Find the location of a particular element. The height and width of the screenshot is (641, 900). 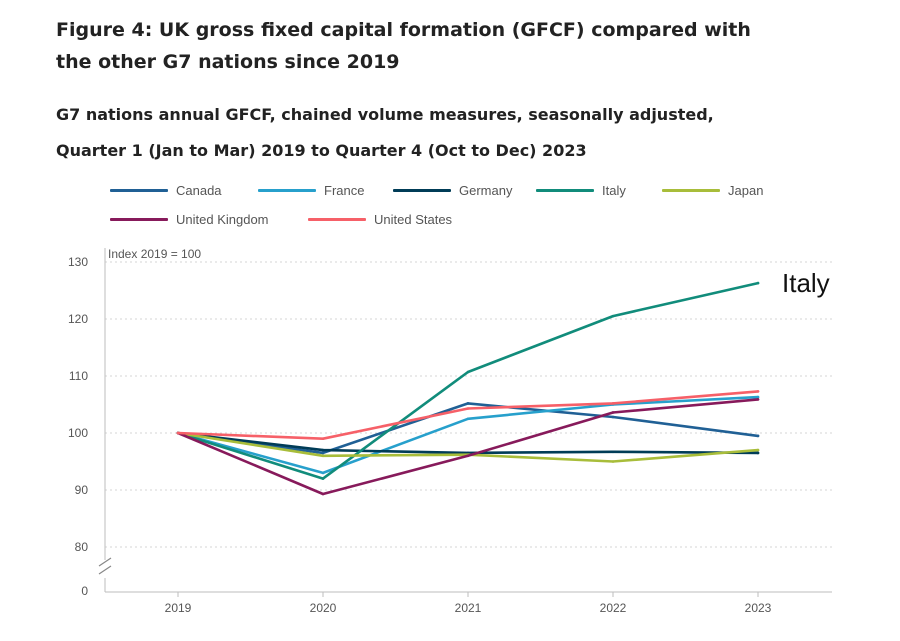

legend-label-united-kingdom: United Kingdom is located at coordinates (222, 219).